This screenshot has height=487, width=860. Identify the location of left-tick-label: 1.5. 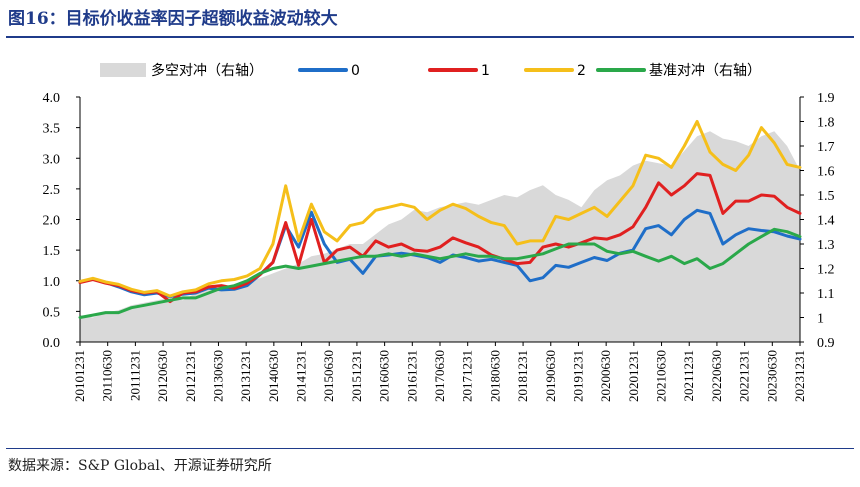
(52, 251).